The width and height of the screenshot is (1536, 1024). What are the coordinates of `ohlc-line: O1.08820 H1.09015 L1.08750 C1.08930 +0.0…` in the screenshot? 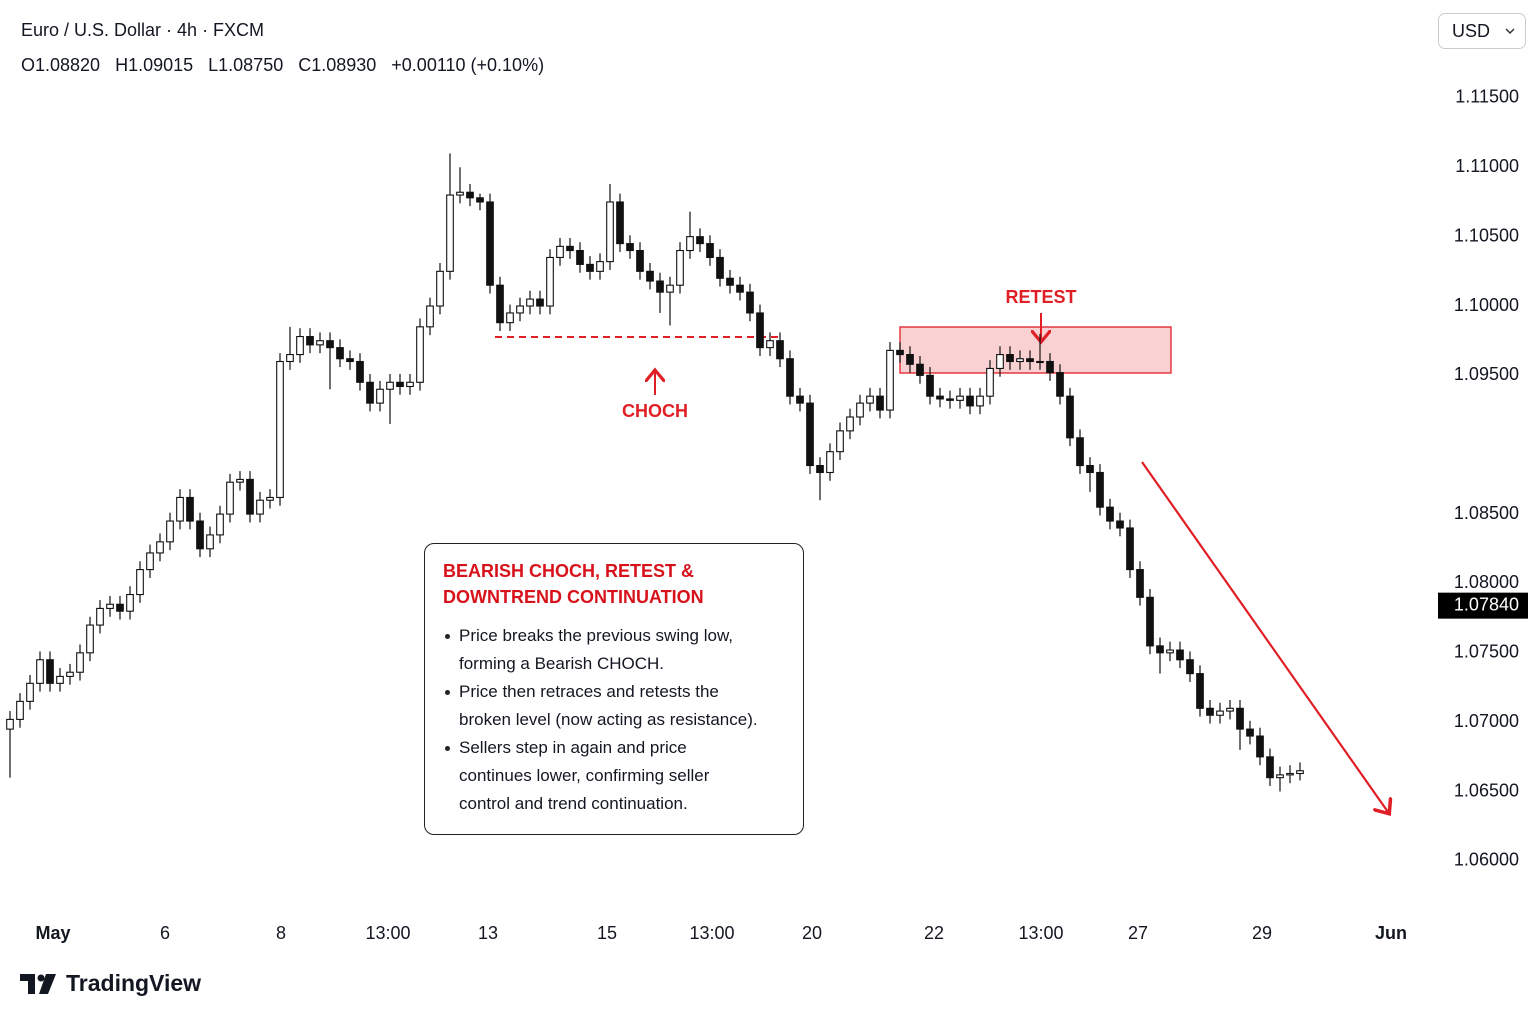 It's located at (283, 65).